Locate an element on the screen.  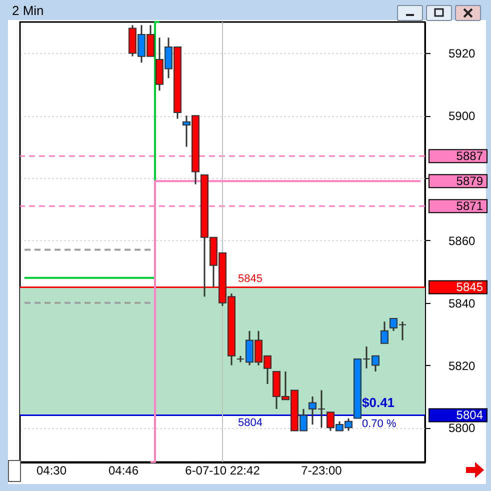
text: 5804 is located at coordinates (469, 415).